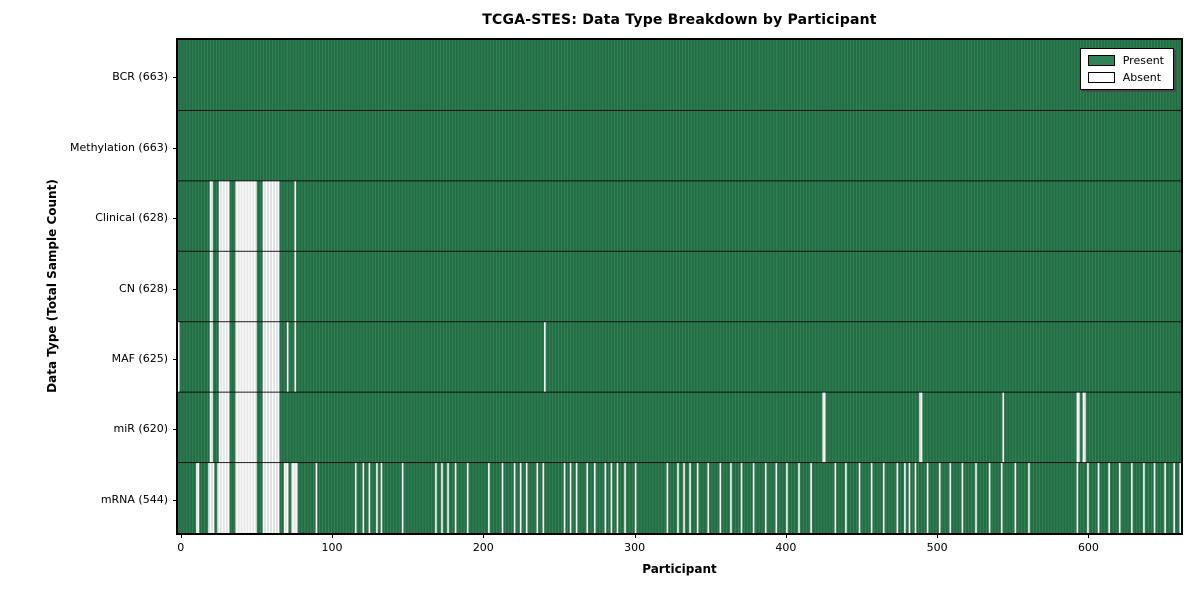  Describe the element at coordinates (134, 499) in the screenshot. I see `y-tick-label-mrna: mRNA (544)` at that location.